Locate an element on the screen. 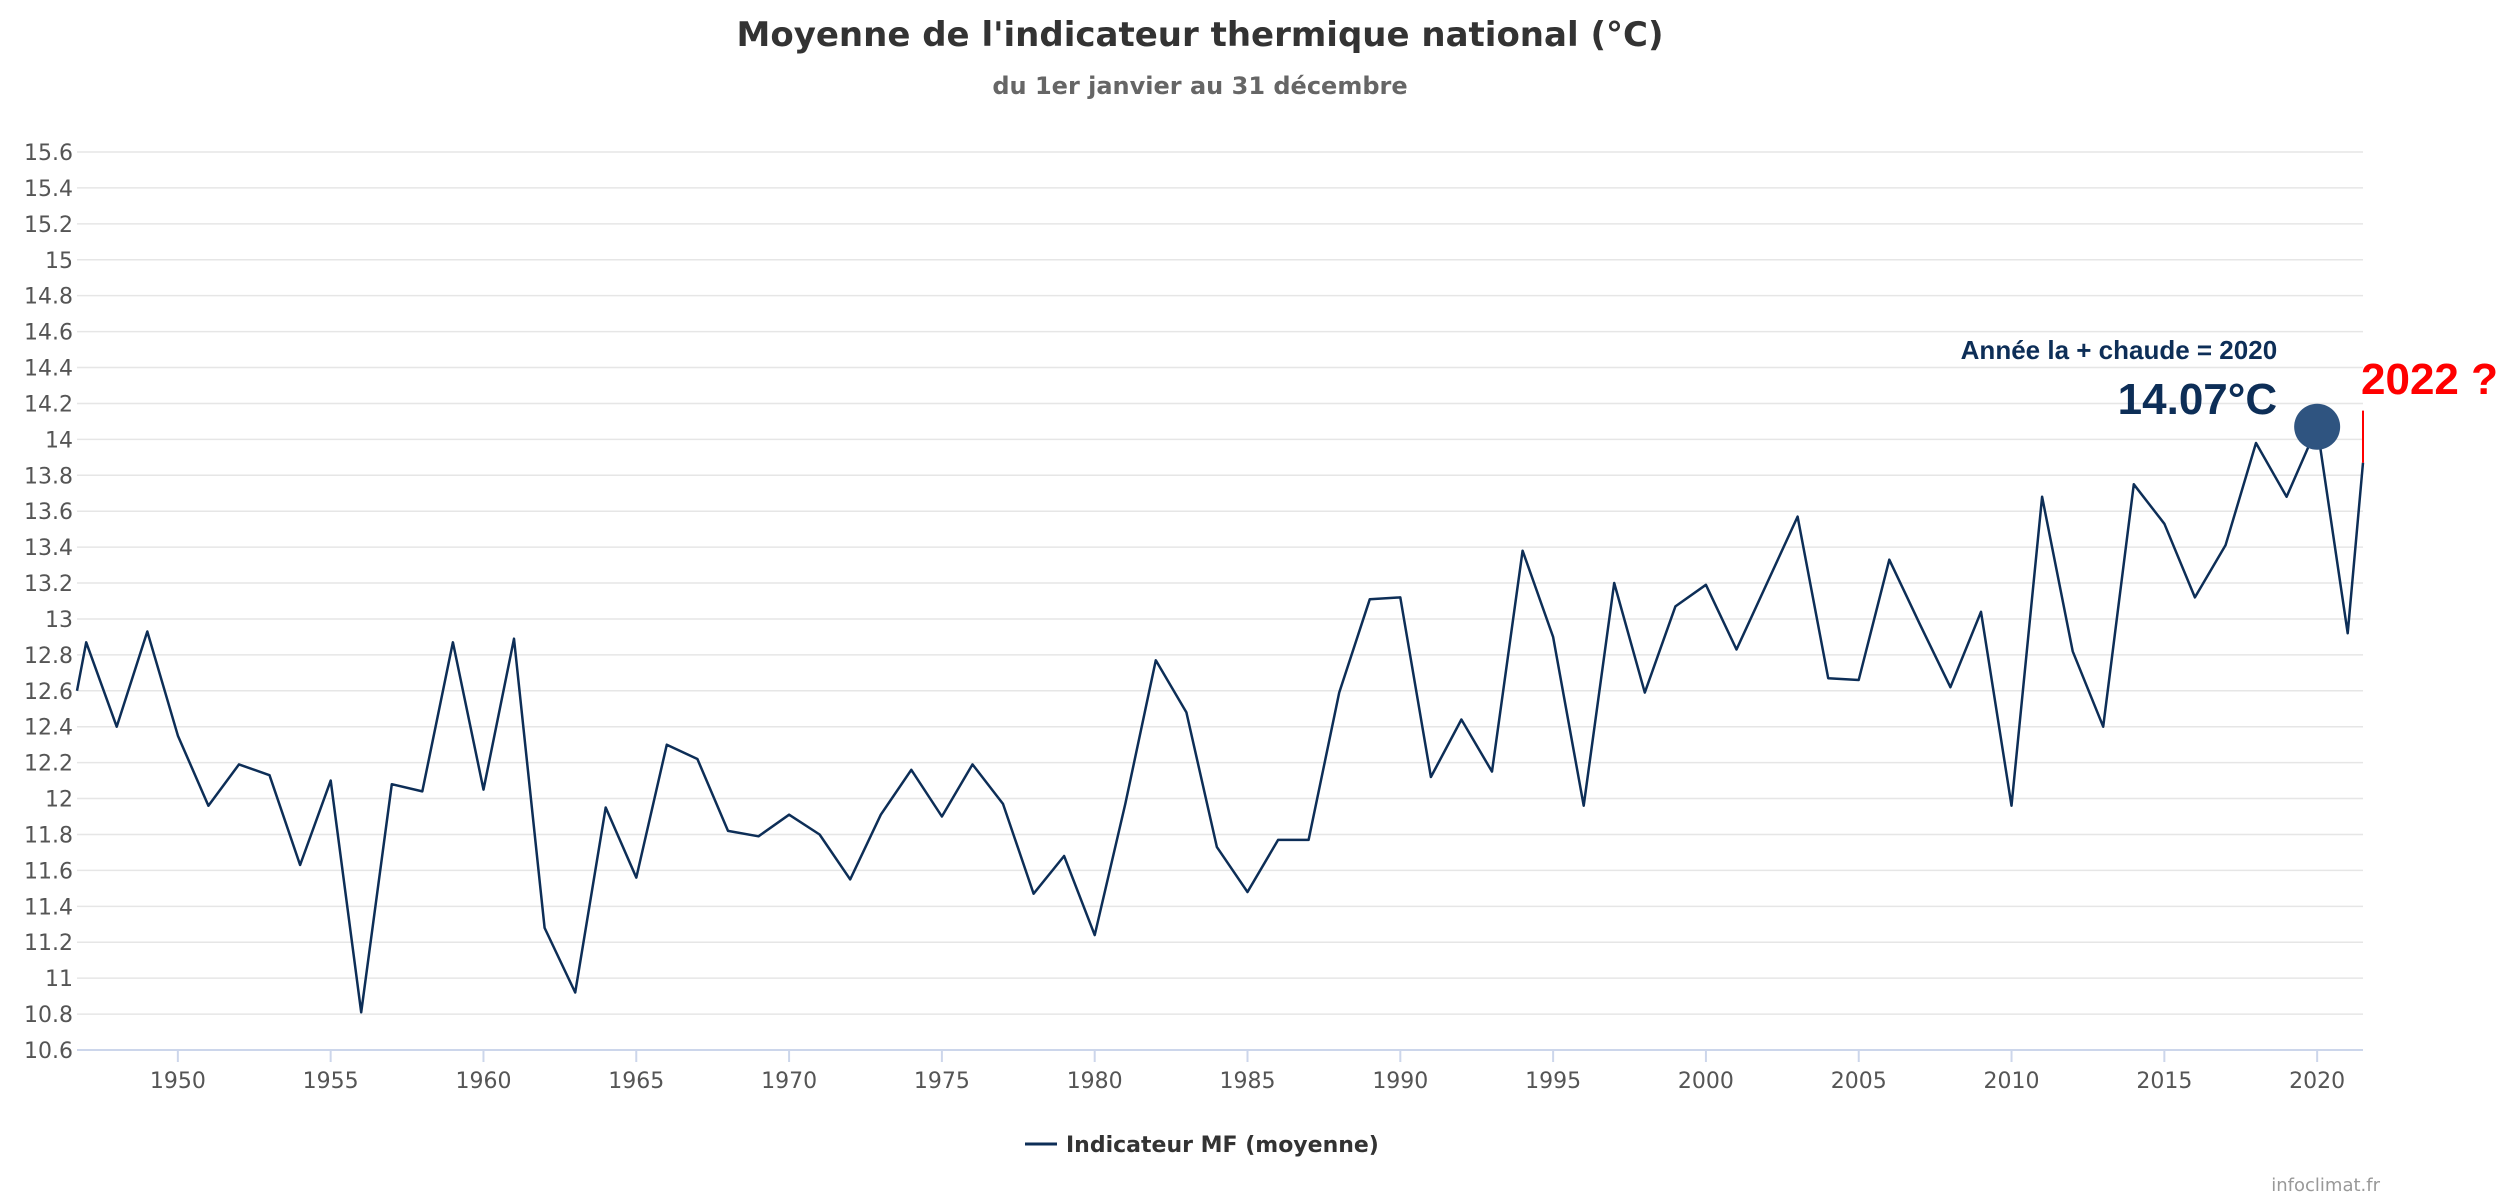  y-tick-label: 14.2 is located at coordinates (48, 404).